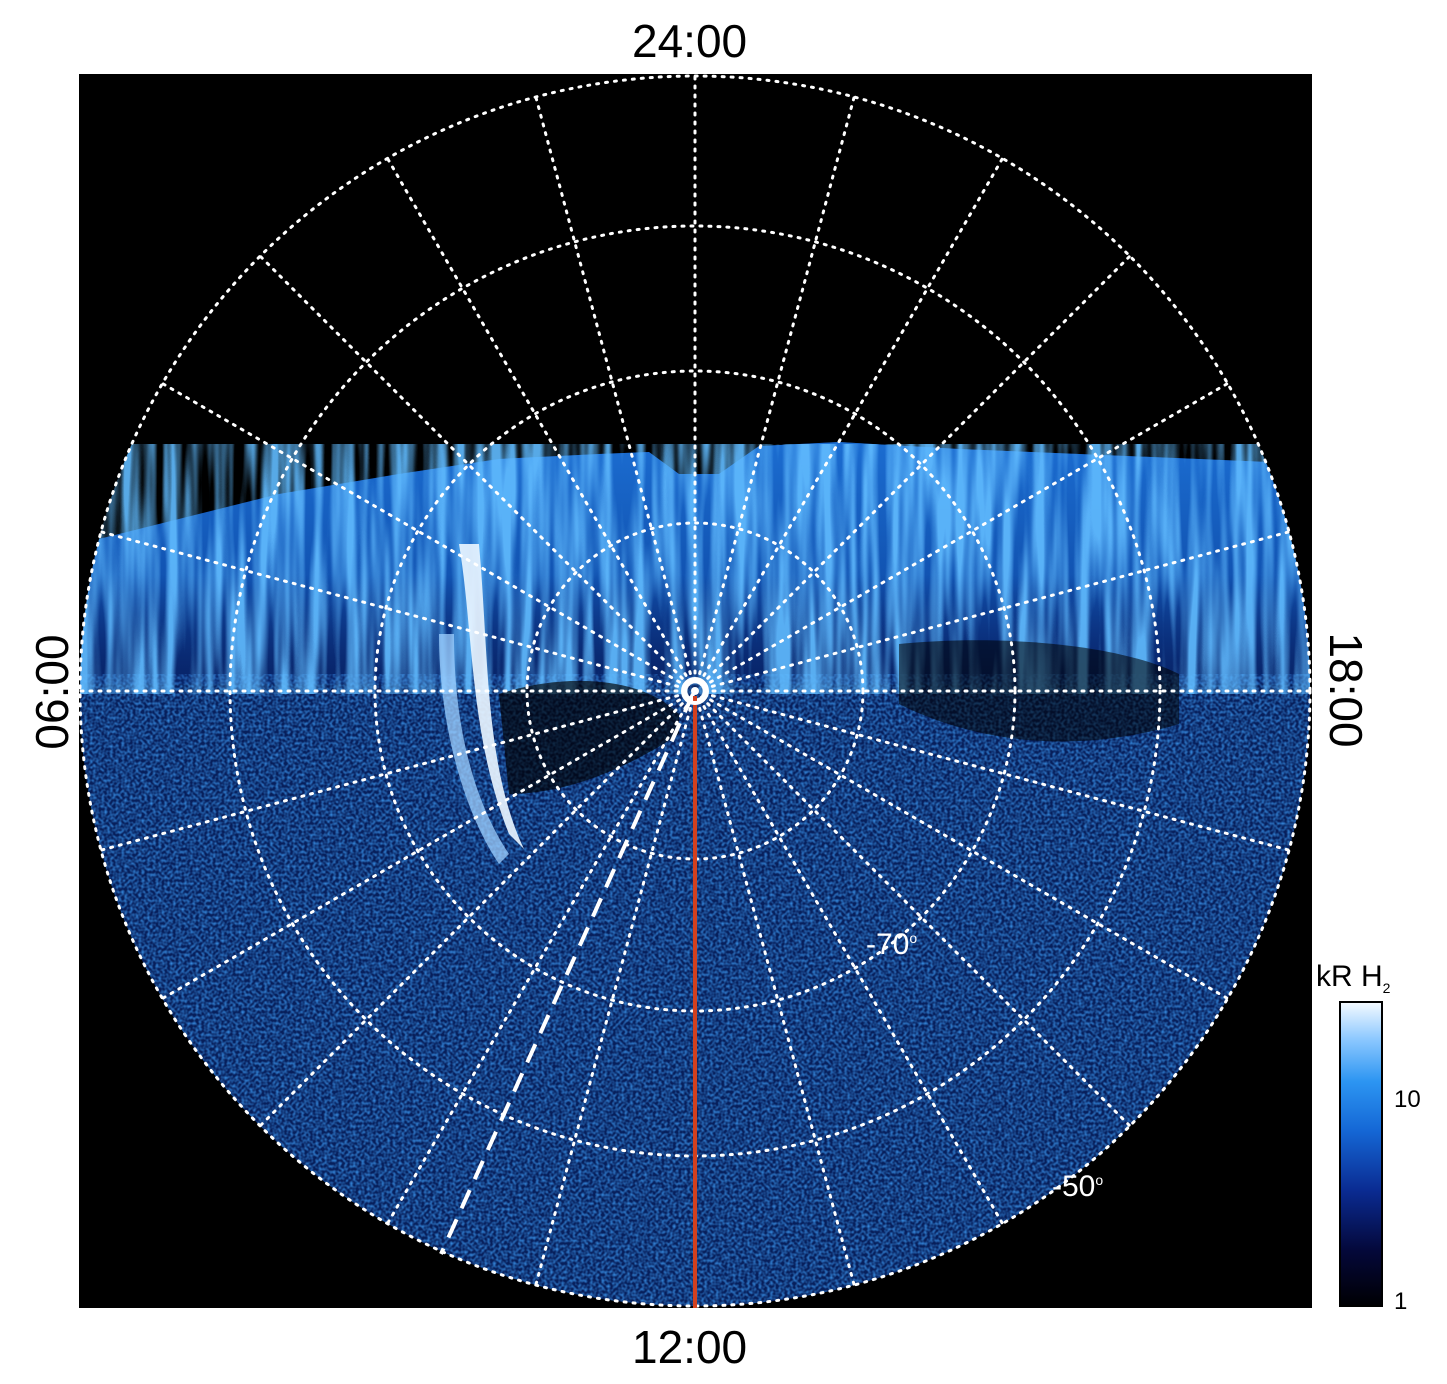  I want to click on colorbar-tick-10: 10, so click(1407, 1099).